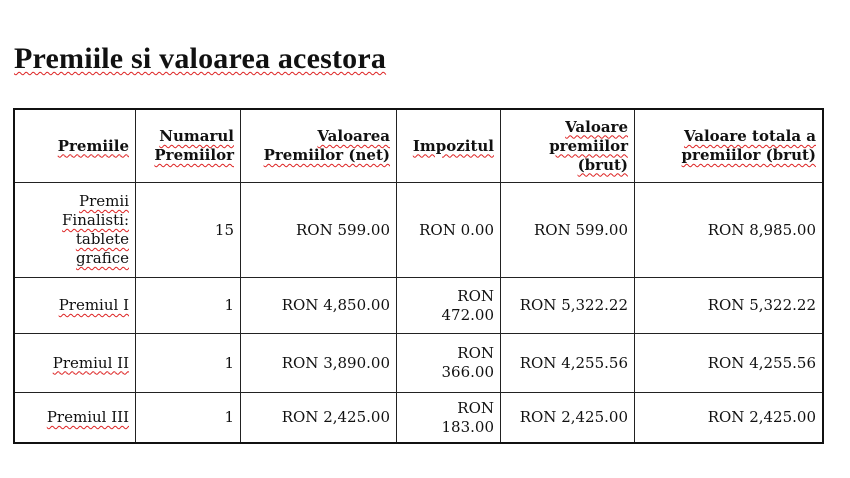  Describe the element at coordinates (448, 418) in the screenshot. I see `cell-tax: RON 183.00` at that location.